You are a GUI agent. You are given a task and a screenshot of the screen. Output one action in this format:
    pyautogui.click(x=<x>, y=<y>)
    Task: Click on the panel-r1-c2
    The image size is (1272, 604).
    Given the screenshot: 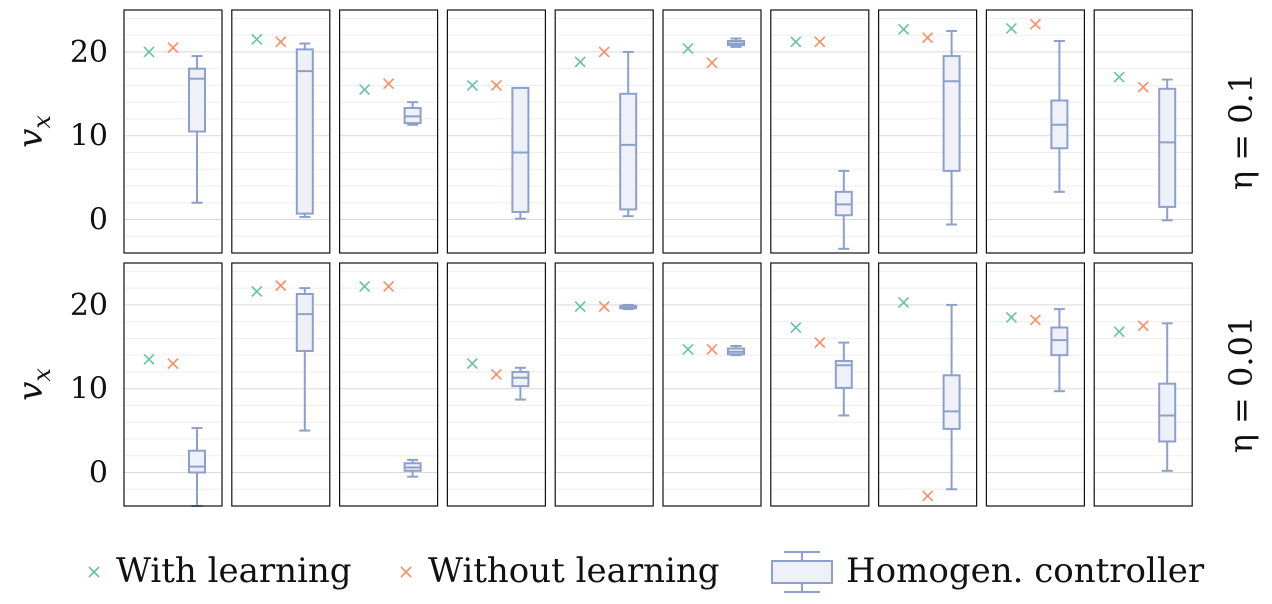 What is the action you would take?
    pyautogui.click(x=281, y=131)
    